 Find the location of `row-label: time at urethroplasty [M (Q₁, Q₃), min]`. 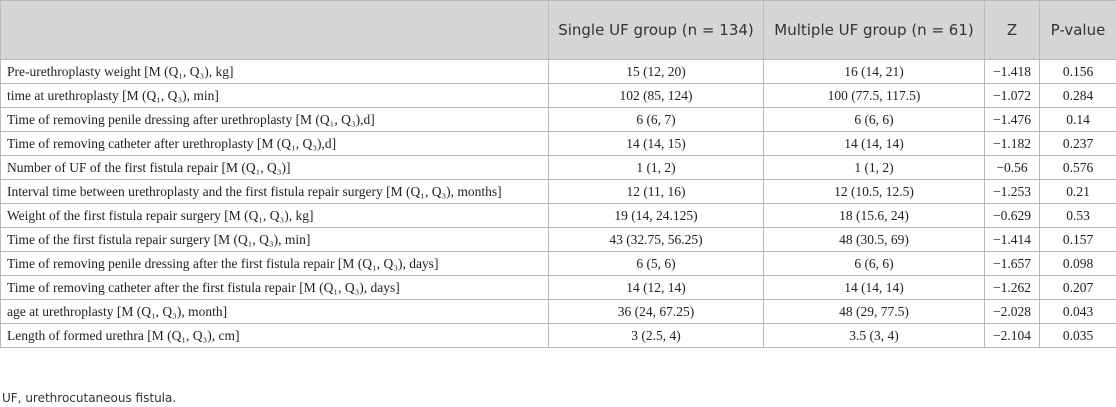

row-label: time at urethroplasty [M (Q₁, Q₃), min] is located at coordinates (274, 95).